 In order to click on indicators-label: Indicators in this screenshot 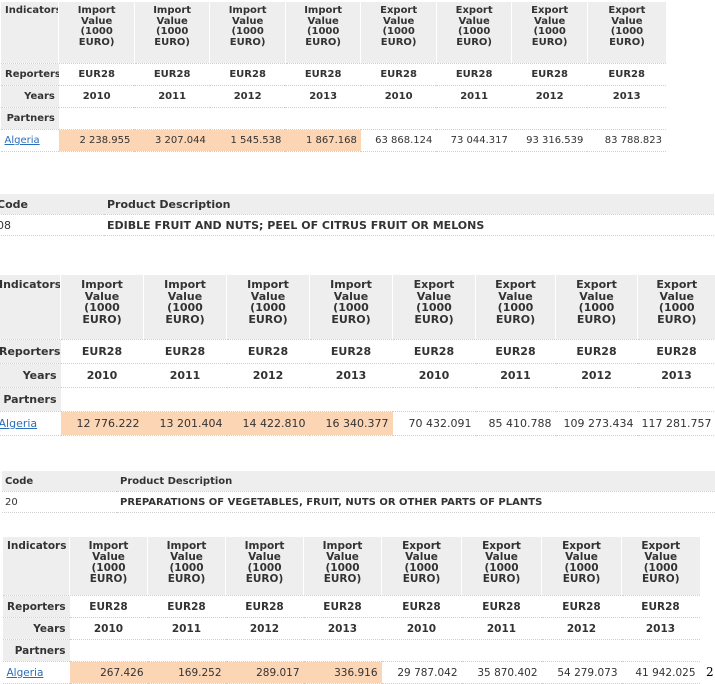, I will do `click(36, 566)`.